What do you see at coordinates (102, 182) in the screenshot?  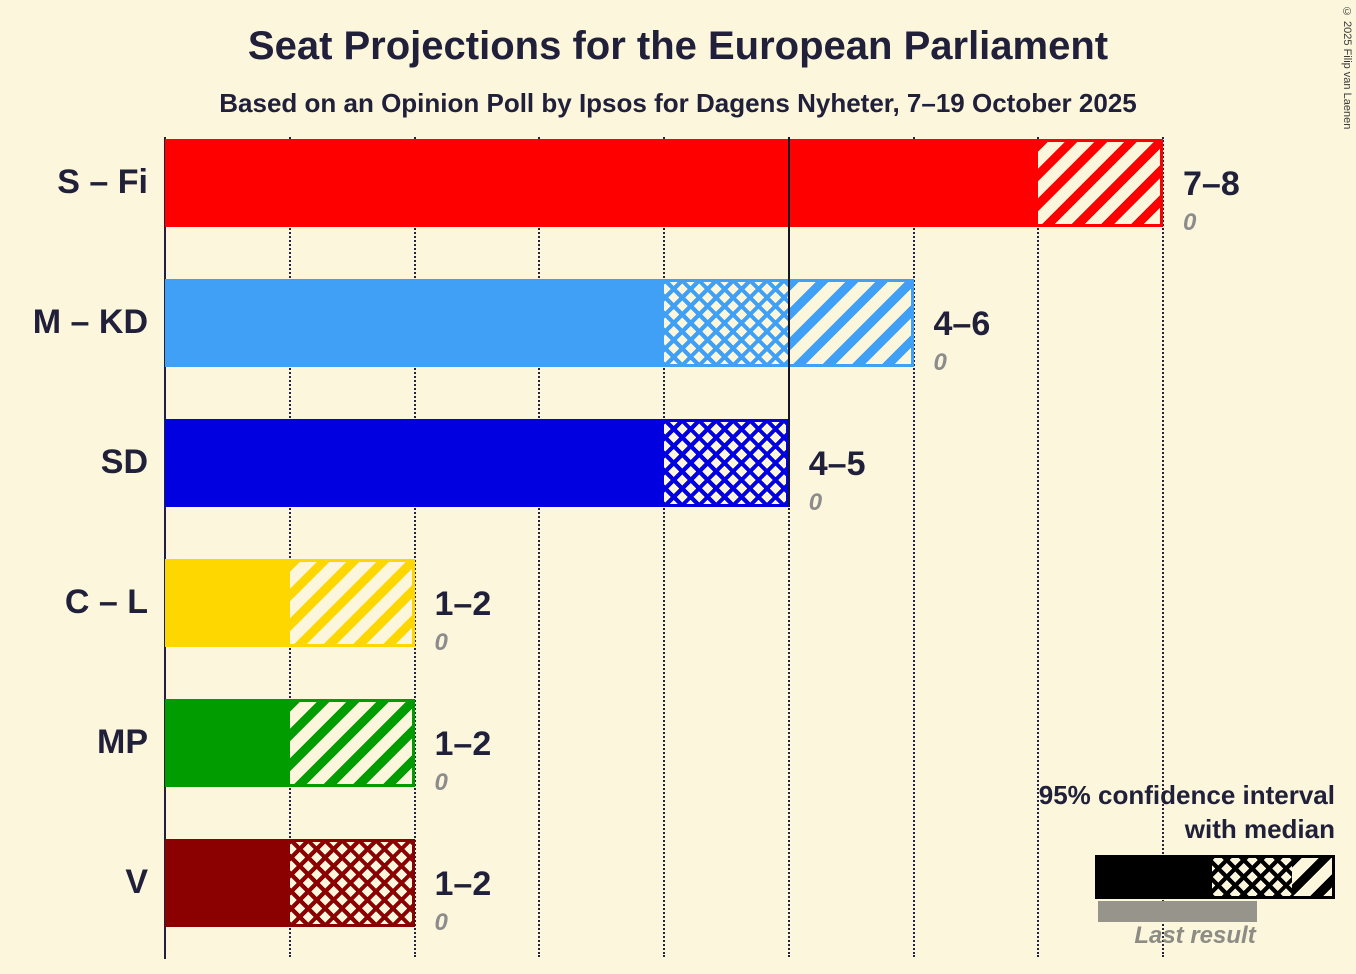 I see `party-label: S – Fi` at bounding box center [102, 182].